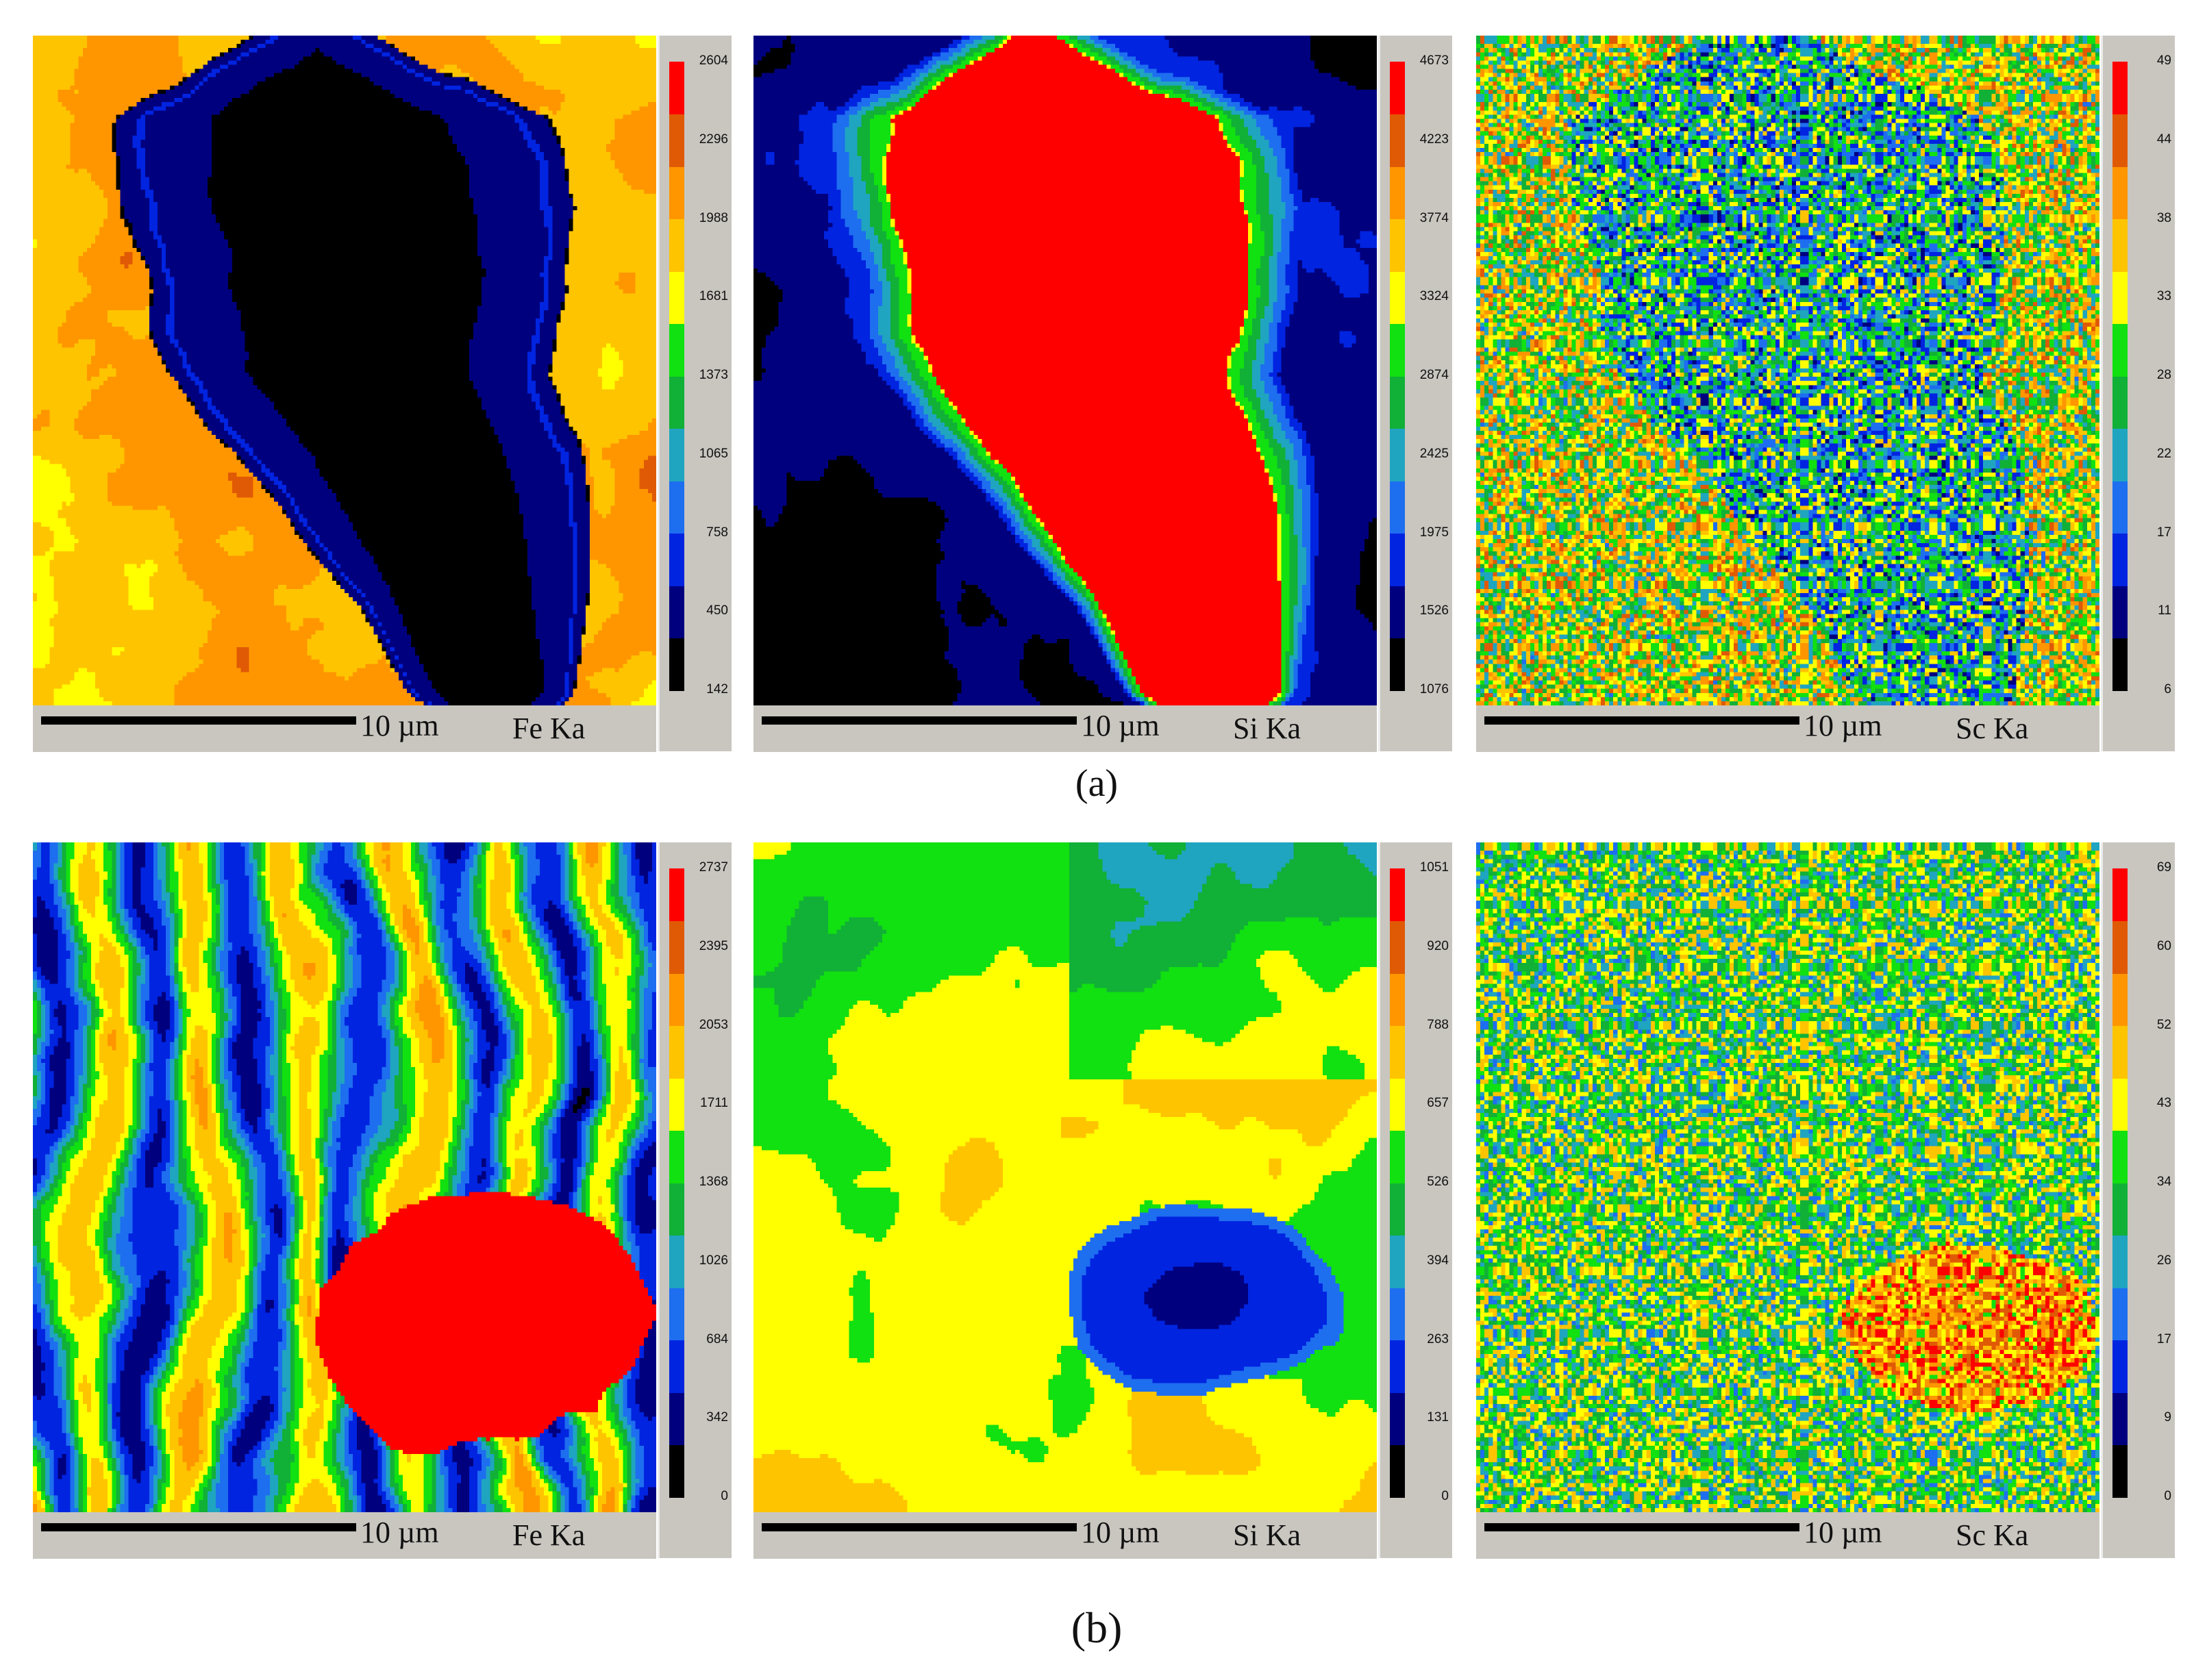  I want to click on map-panel-b-sc: 10 µm Sc Ka 69 60 52 43 34 26 17 9 0, so click(1825, 1200).